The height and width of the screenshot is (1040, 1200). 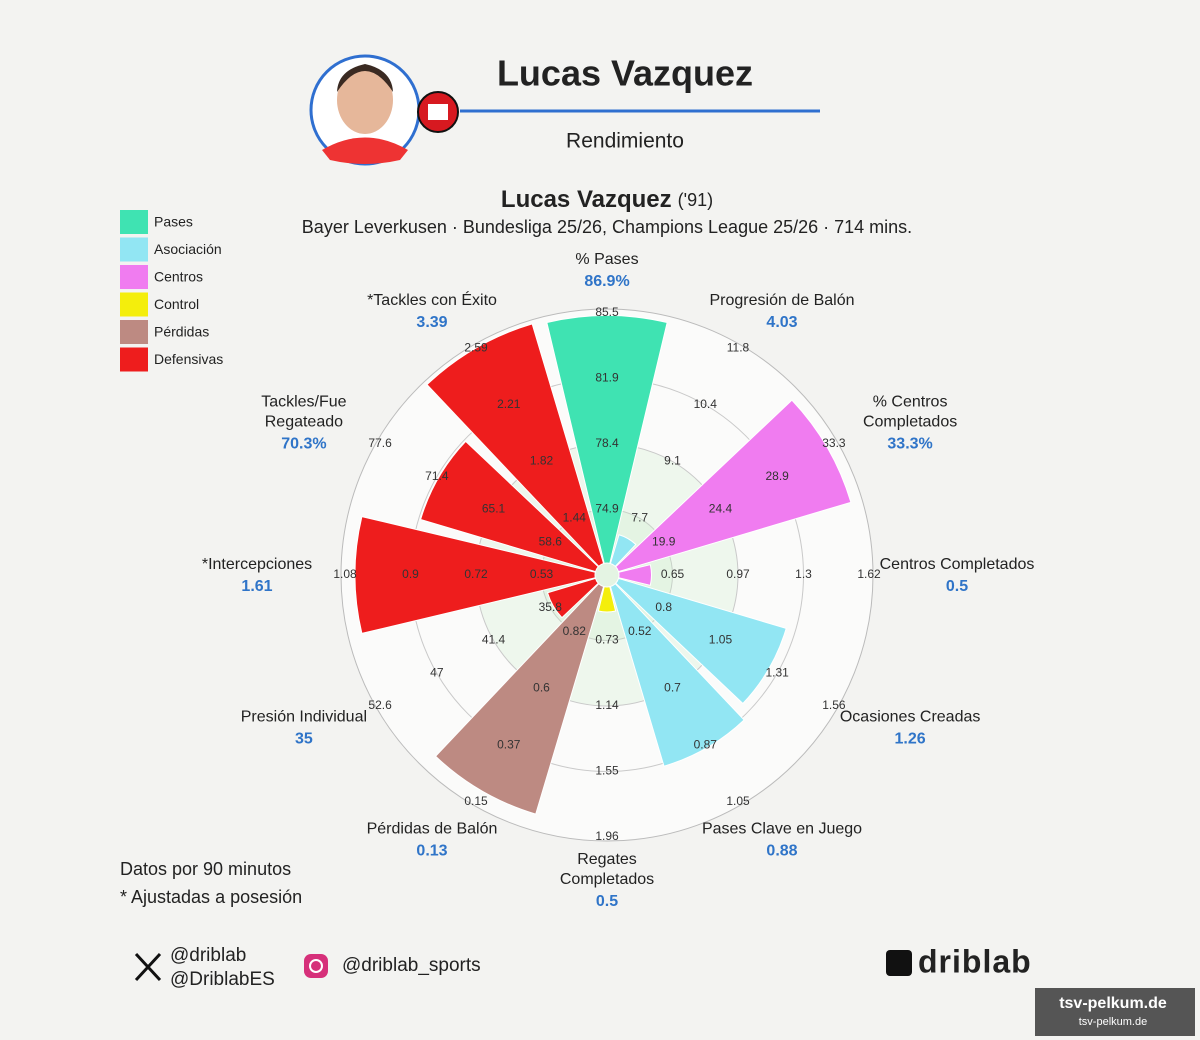 What do you see at coordinates (672, 688) in the screenshot?
I see `ring-label: 0.7` at bounding box center [672, 688].